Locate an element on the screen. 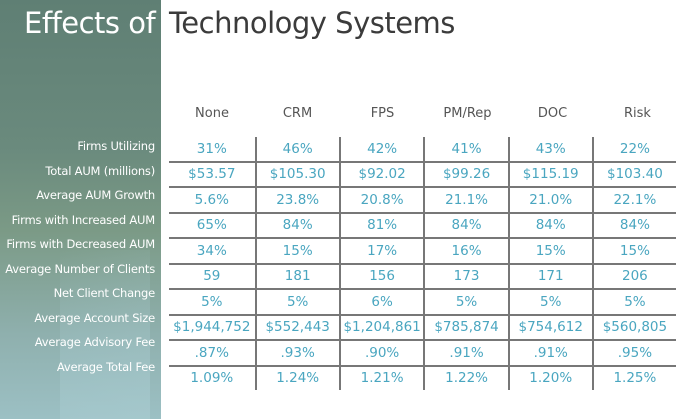  table-cell: 21.0% is located at coordinates (550, 200).